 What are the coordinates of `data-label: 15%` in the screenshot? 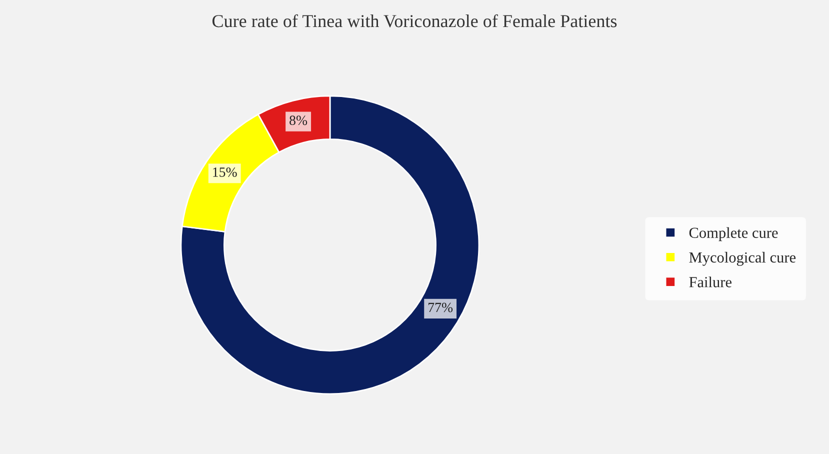 It's located at (225, 172).